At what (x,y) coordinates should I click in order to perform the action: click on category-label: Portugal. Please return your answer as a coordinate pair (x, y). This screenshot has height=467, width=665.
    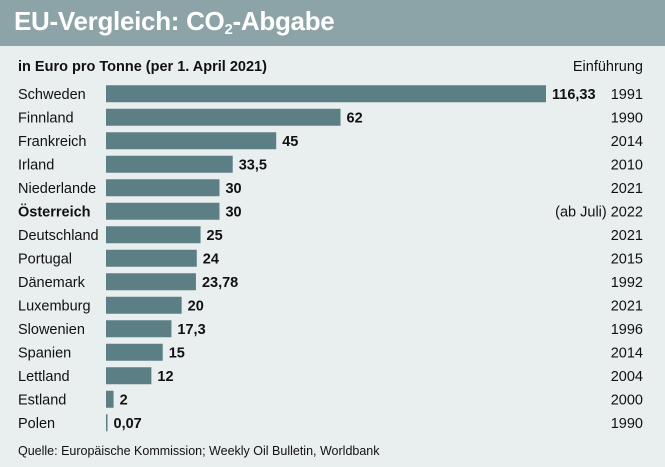
    Looking at the image, I should click on (45, 259).